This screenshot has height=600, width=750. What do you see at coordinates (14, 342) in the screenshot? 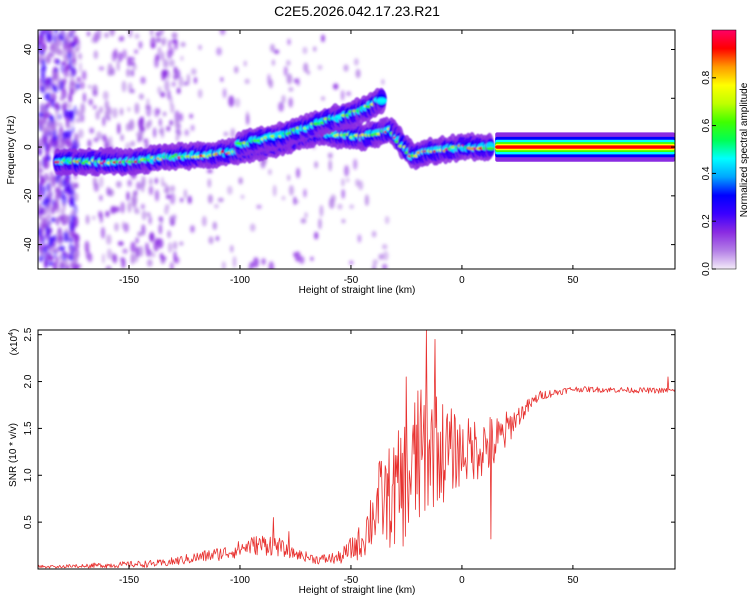
I see `svg-text: (x104)` at bounding box center [14, 342].